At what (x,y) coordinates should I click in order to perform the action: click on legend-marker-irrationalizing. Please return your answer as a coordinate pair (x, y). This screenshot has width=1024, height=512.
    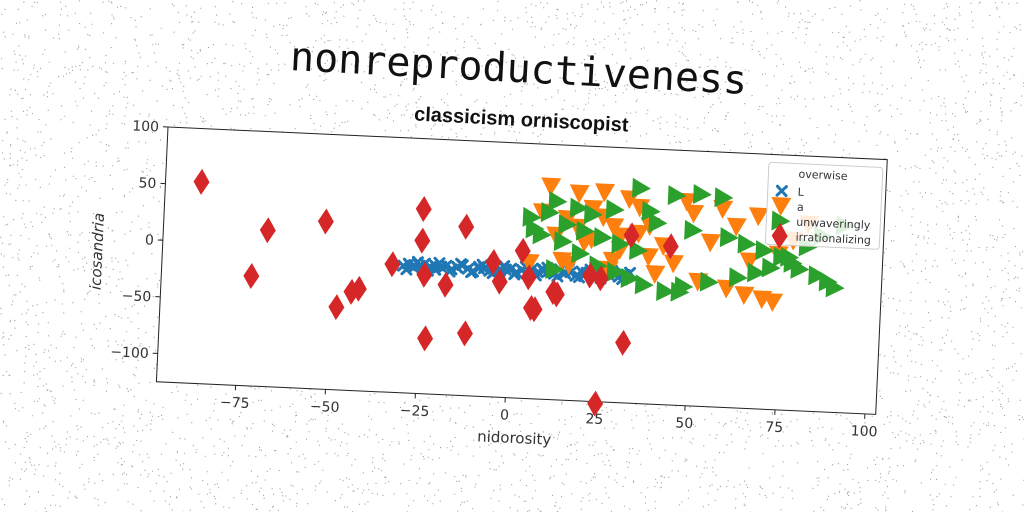
    Looking at the image, I should click on (779, 235).